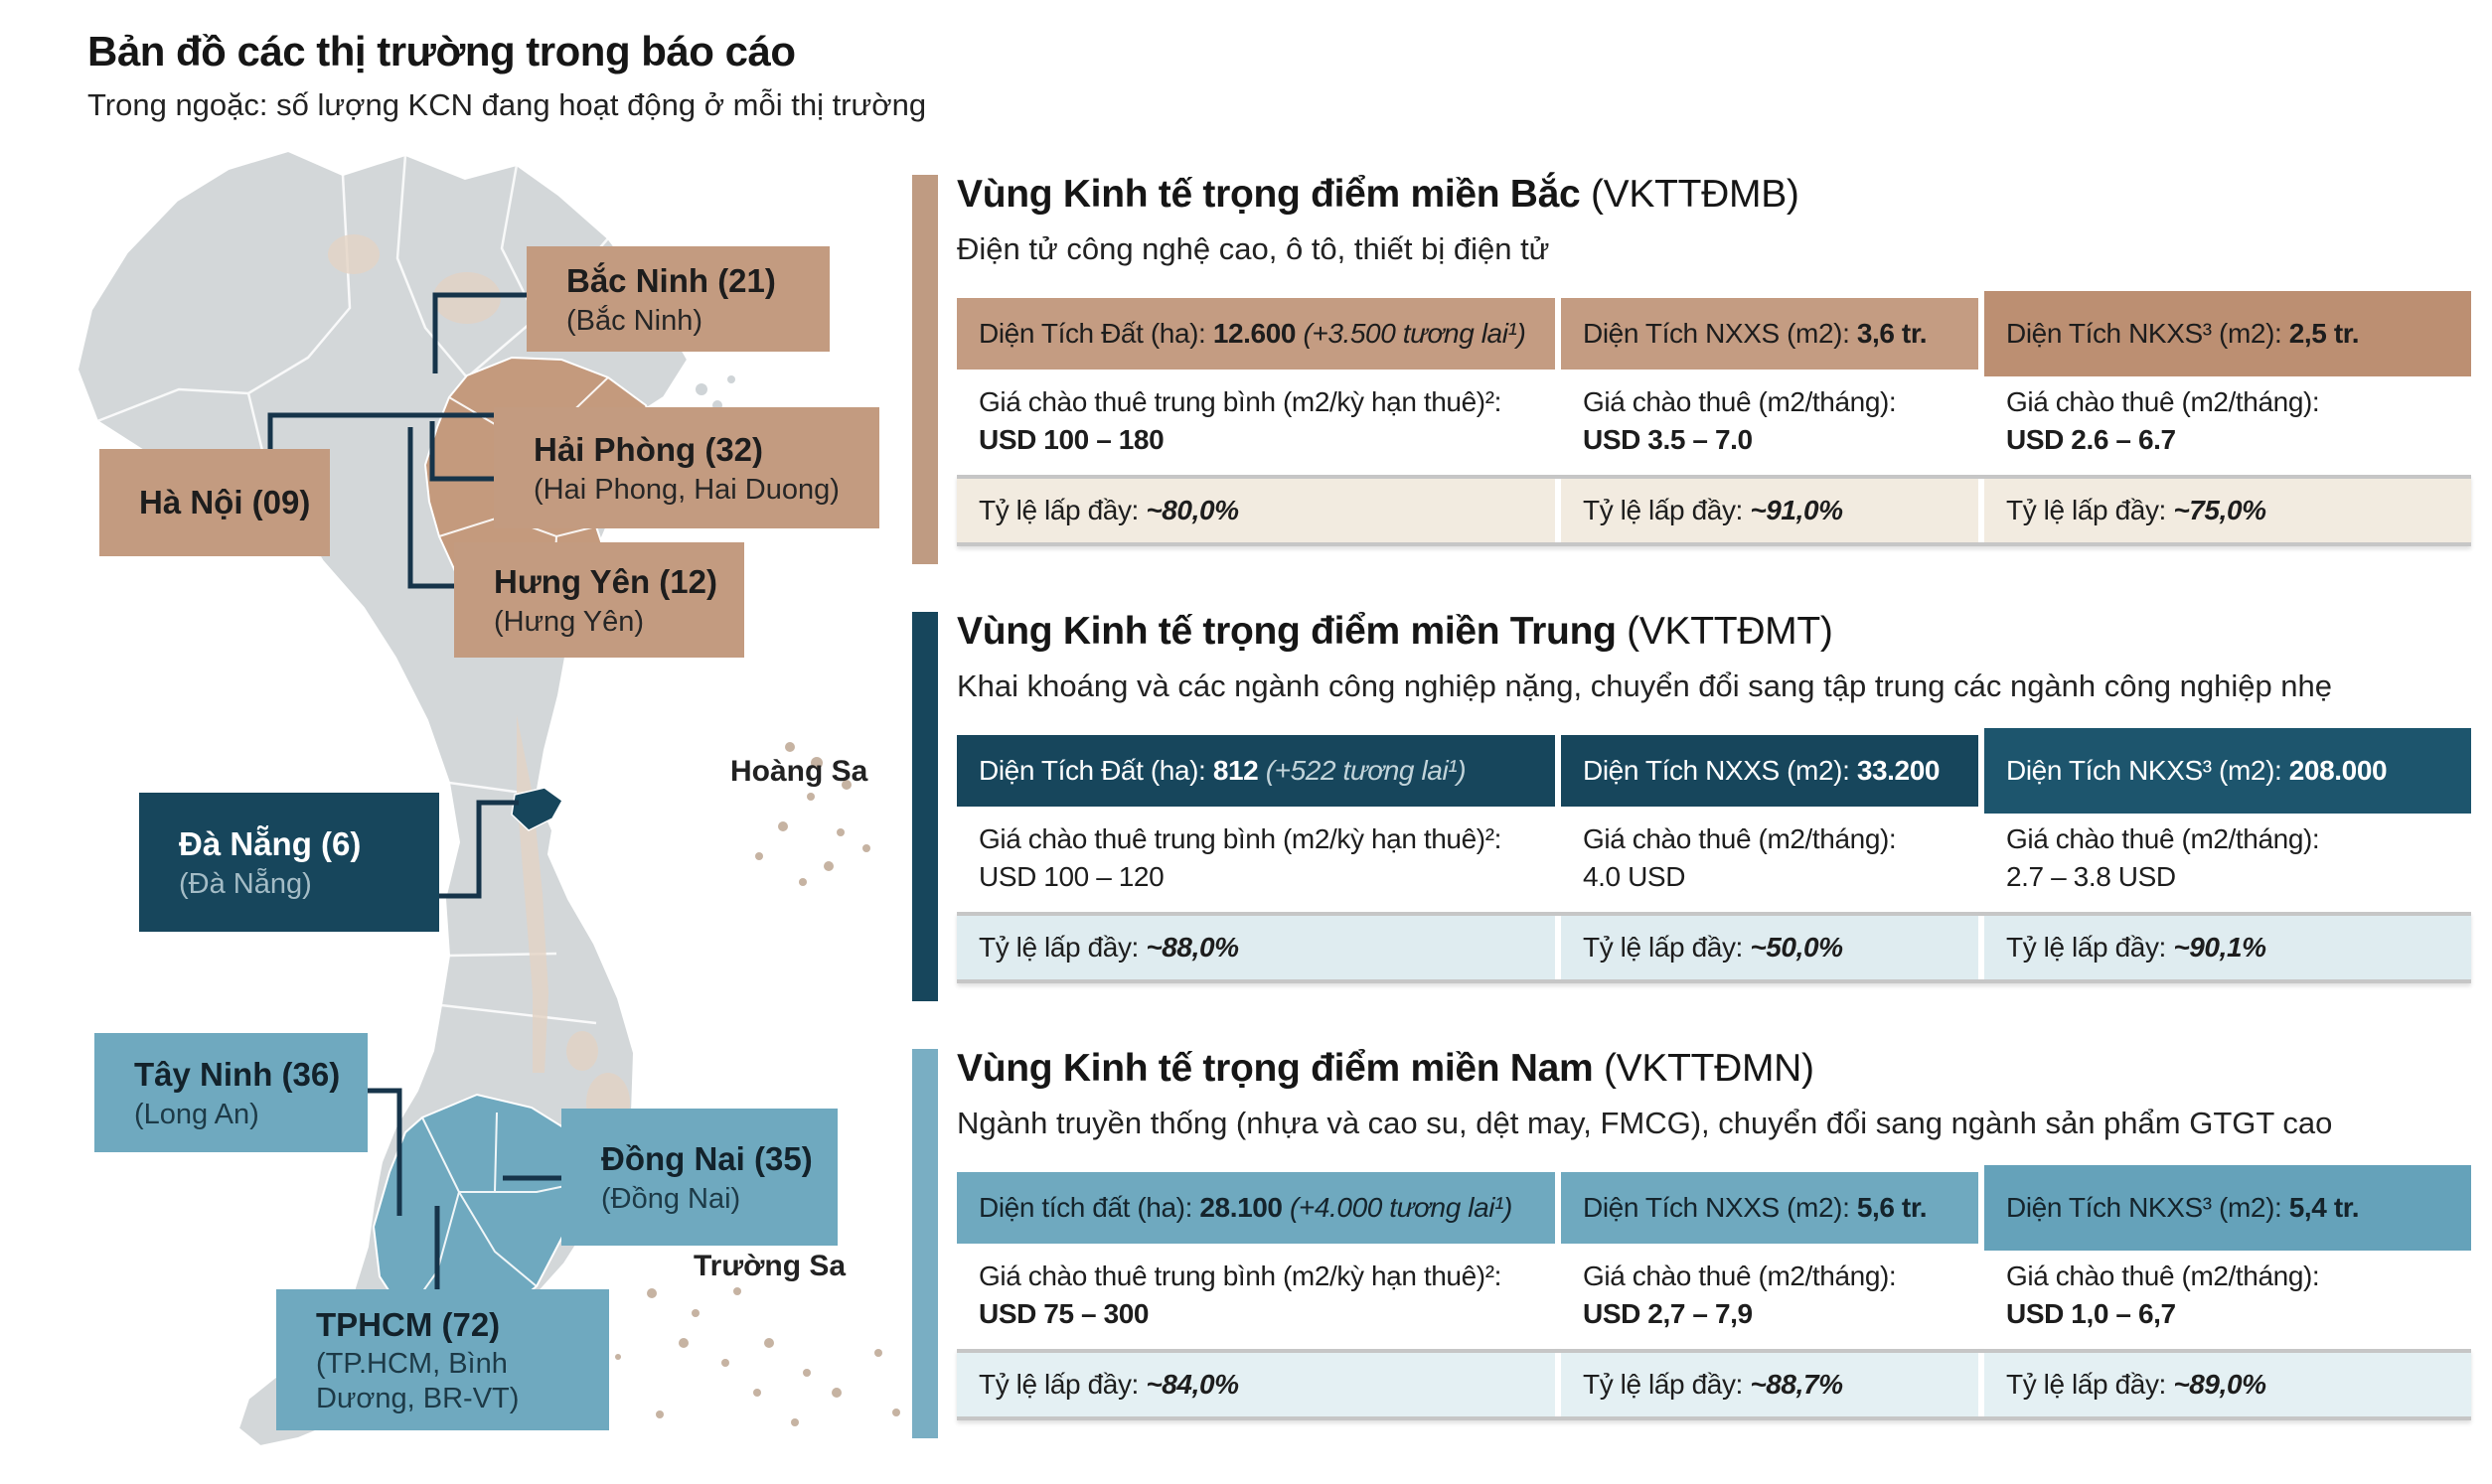 The image size is (2492, 1484). Describe the element at coordinates (671, 281) in the screenshot. I see `map-label-title: Bắc Ninh (21)` at that location.